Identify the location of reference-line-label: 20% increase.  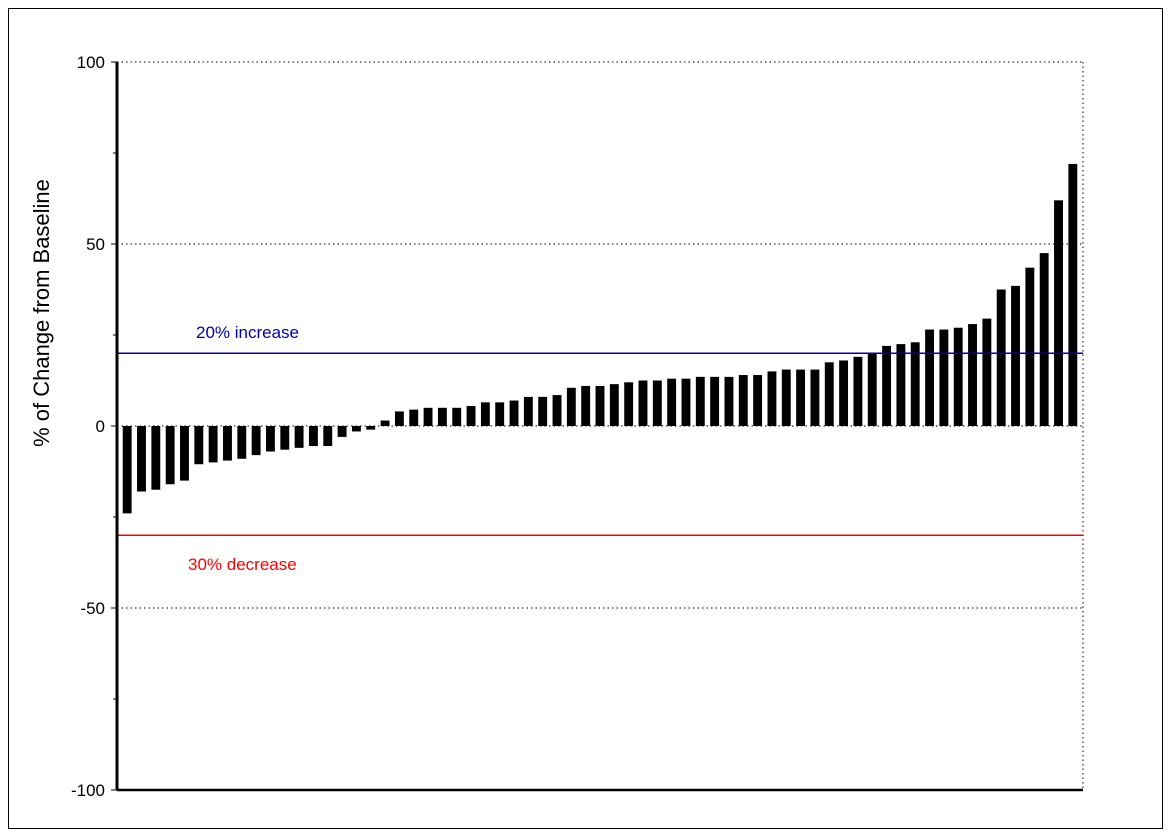
(247, 332).